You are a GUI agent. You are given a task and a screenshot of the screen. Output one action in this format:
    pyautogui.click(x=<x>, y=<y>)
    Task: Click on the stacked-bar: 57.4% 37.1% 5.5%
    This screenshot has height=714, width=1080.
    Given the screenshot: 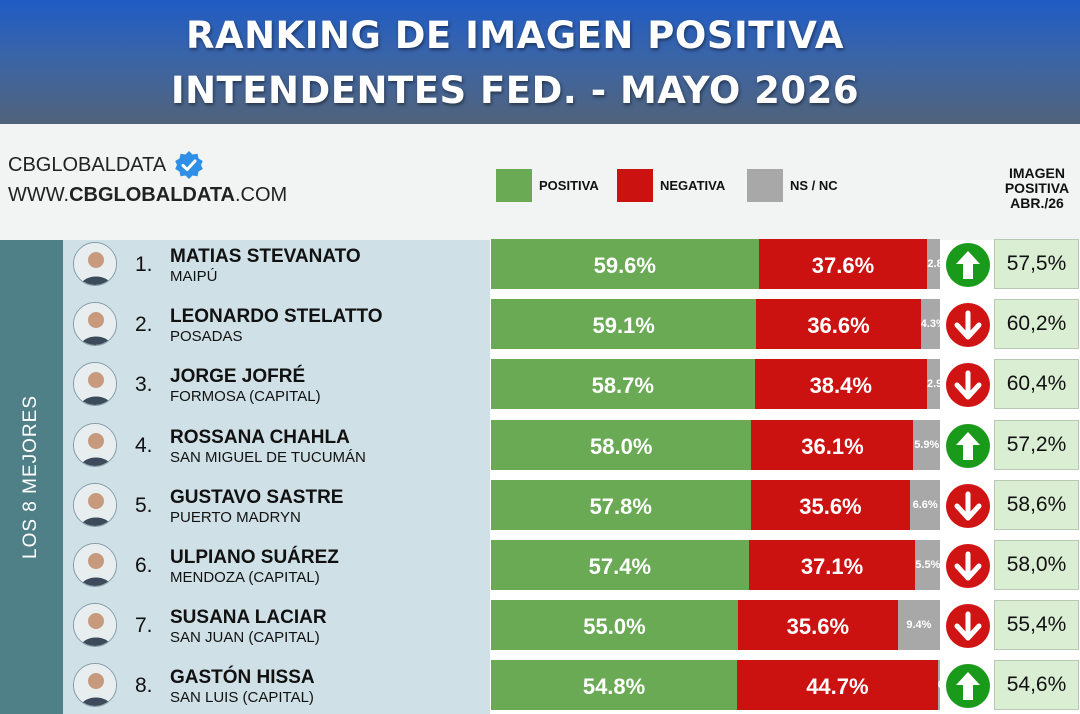 What is the action you would take?
    pyautogui.click(x=715, y=565)
    